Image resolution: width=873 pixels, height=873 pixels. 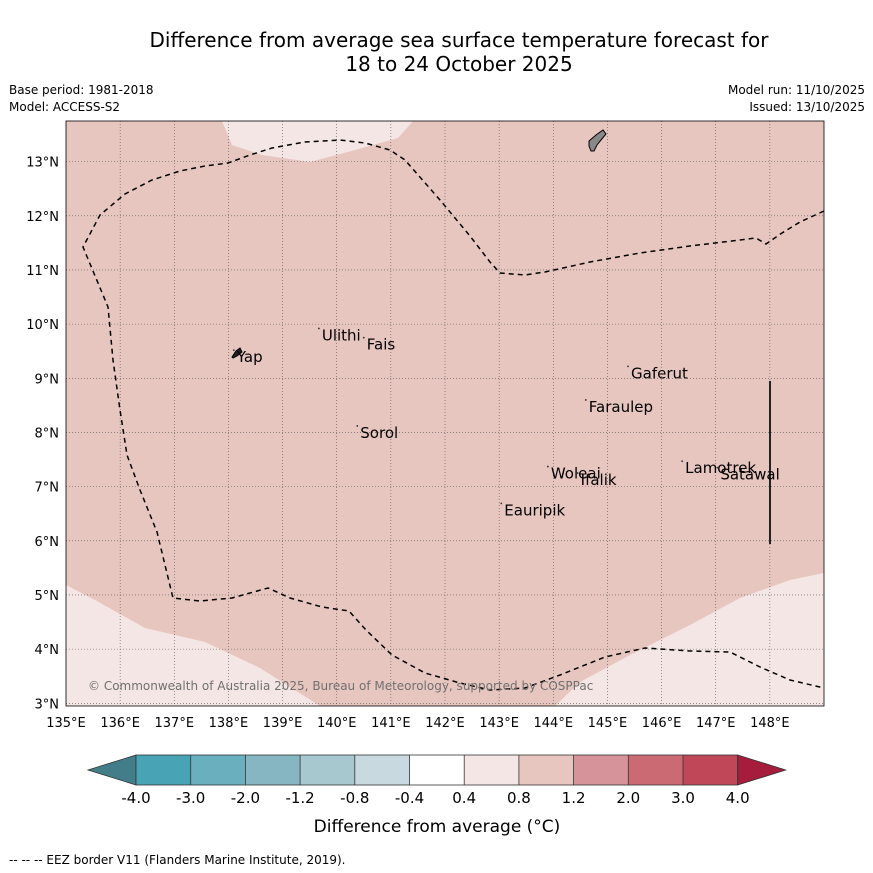 I want to click on colorbar-tick-label: -0.4, so click(x=409, y=798).